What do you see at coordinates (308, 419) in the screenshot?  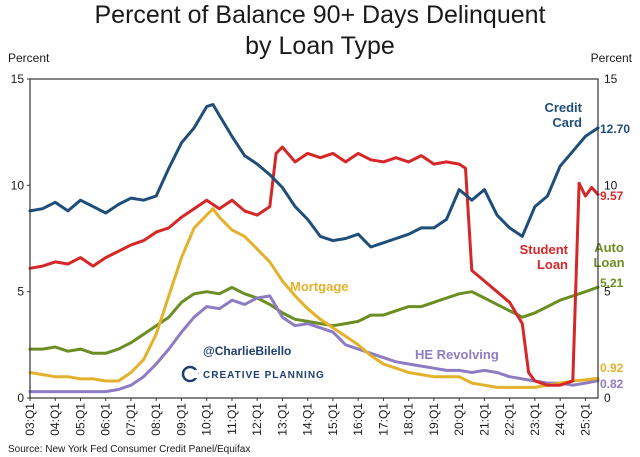 I see `x-tick-label: 14:Q1` at bounding box center [308, 419].